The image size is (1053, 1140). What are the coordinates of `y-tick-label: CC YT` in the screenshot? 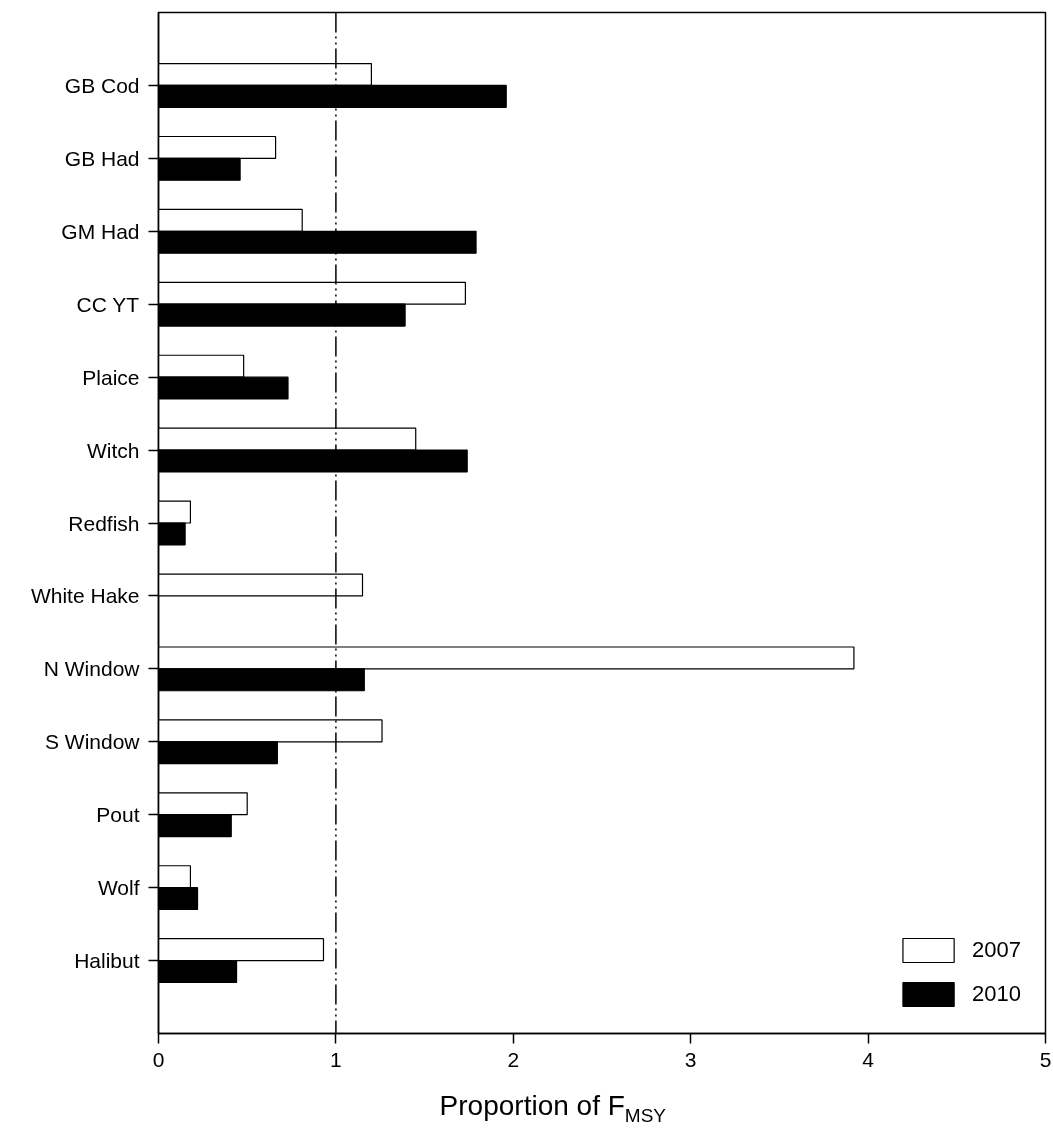 It's located at (108, 304).